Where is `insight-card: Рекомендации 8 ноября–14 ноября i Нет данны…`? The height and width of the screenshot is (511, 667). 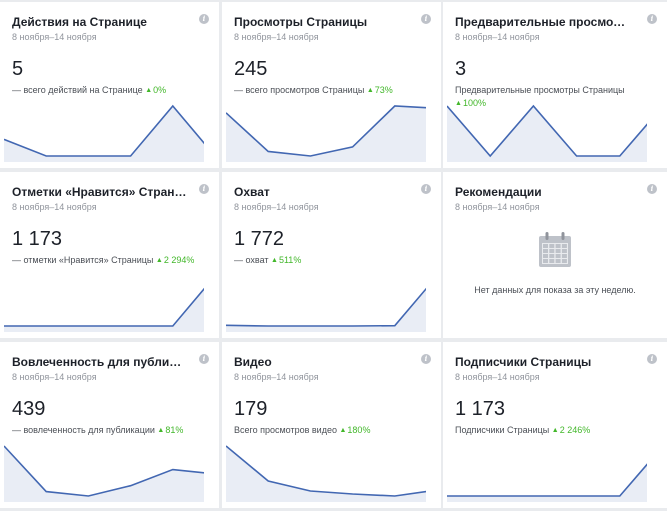
insight-card: Рекомендации 8 ноября–14 ноября i Нет данны… is located at coordinates (555, 255).